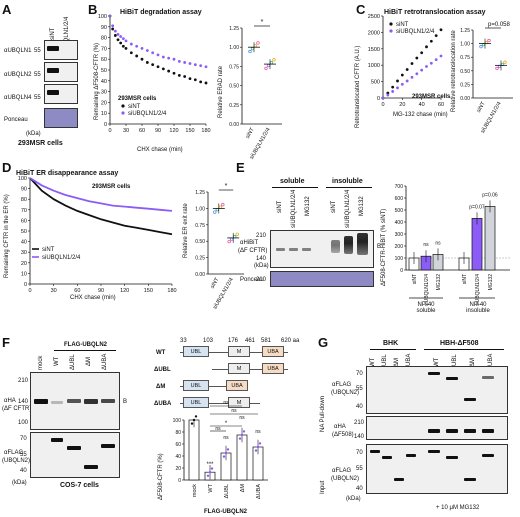  What do you see at coordinates (23, 471) in the screenshot?
I see `marker: 40` at bounding box center [23, 471].